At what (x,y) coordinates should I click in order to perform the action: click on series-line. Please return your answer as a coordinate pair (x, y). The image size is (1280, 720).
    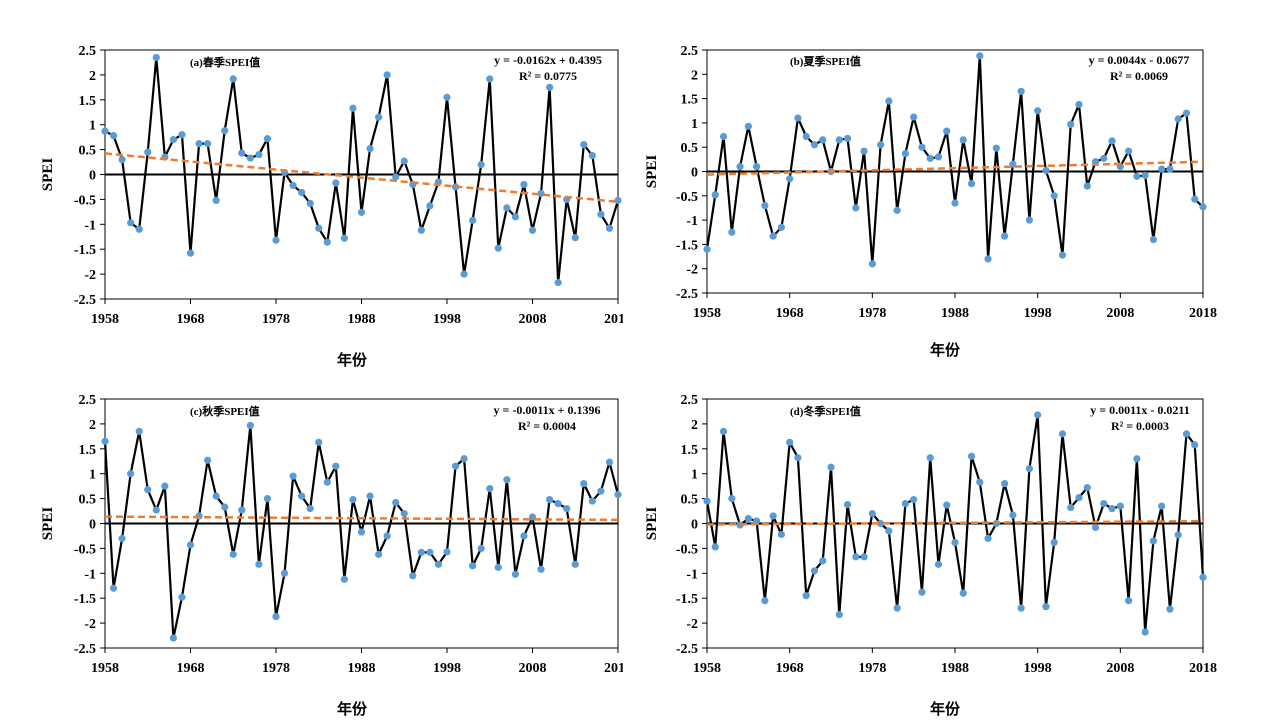
    Looking at the image, I should click on (362, 170).